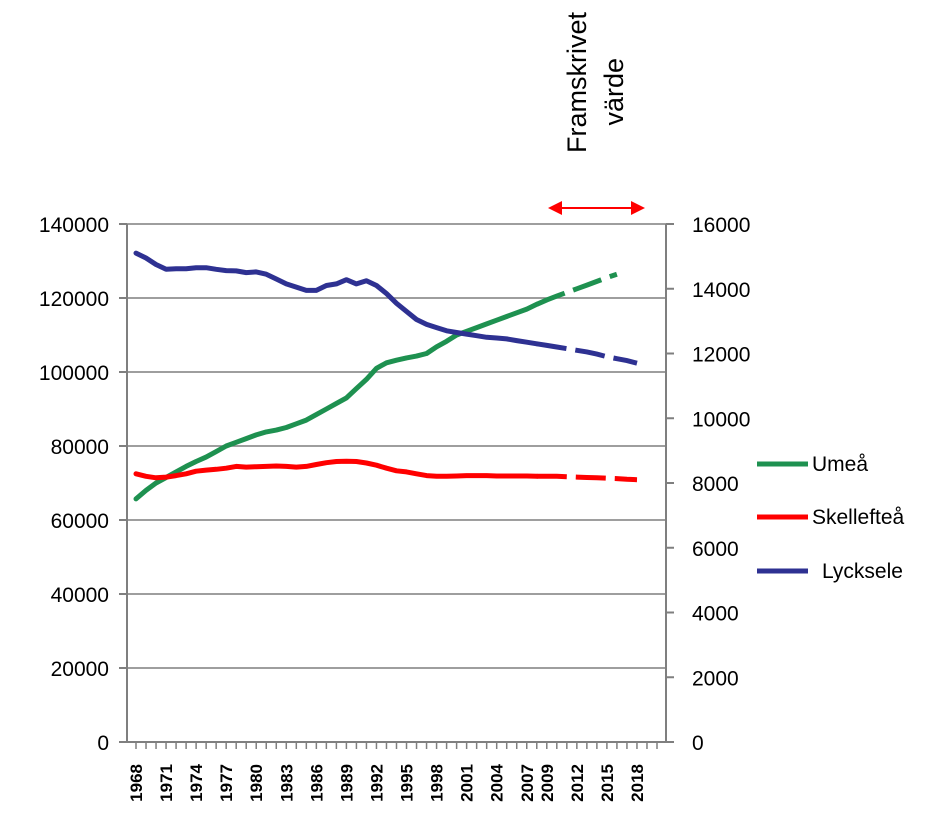  I want to click on x-tick-label: 2015, so click(607, 783).